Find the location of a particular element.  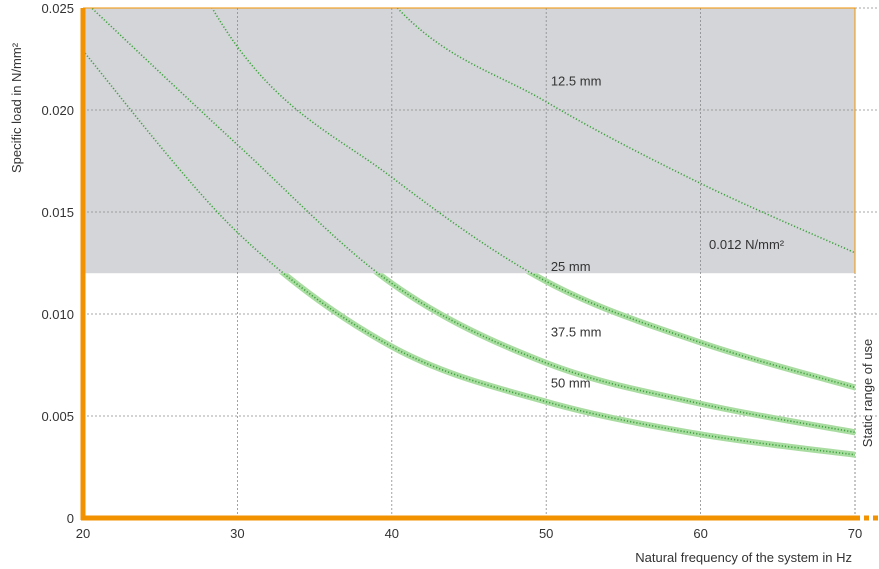

x-axis-title: Natural frequency of the system in Hz is located at coordinates (743, 557).